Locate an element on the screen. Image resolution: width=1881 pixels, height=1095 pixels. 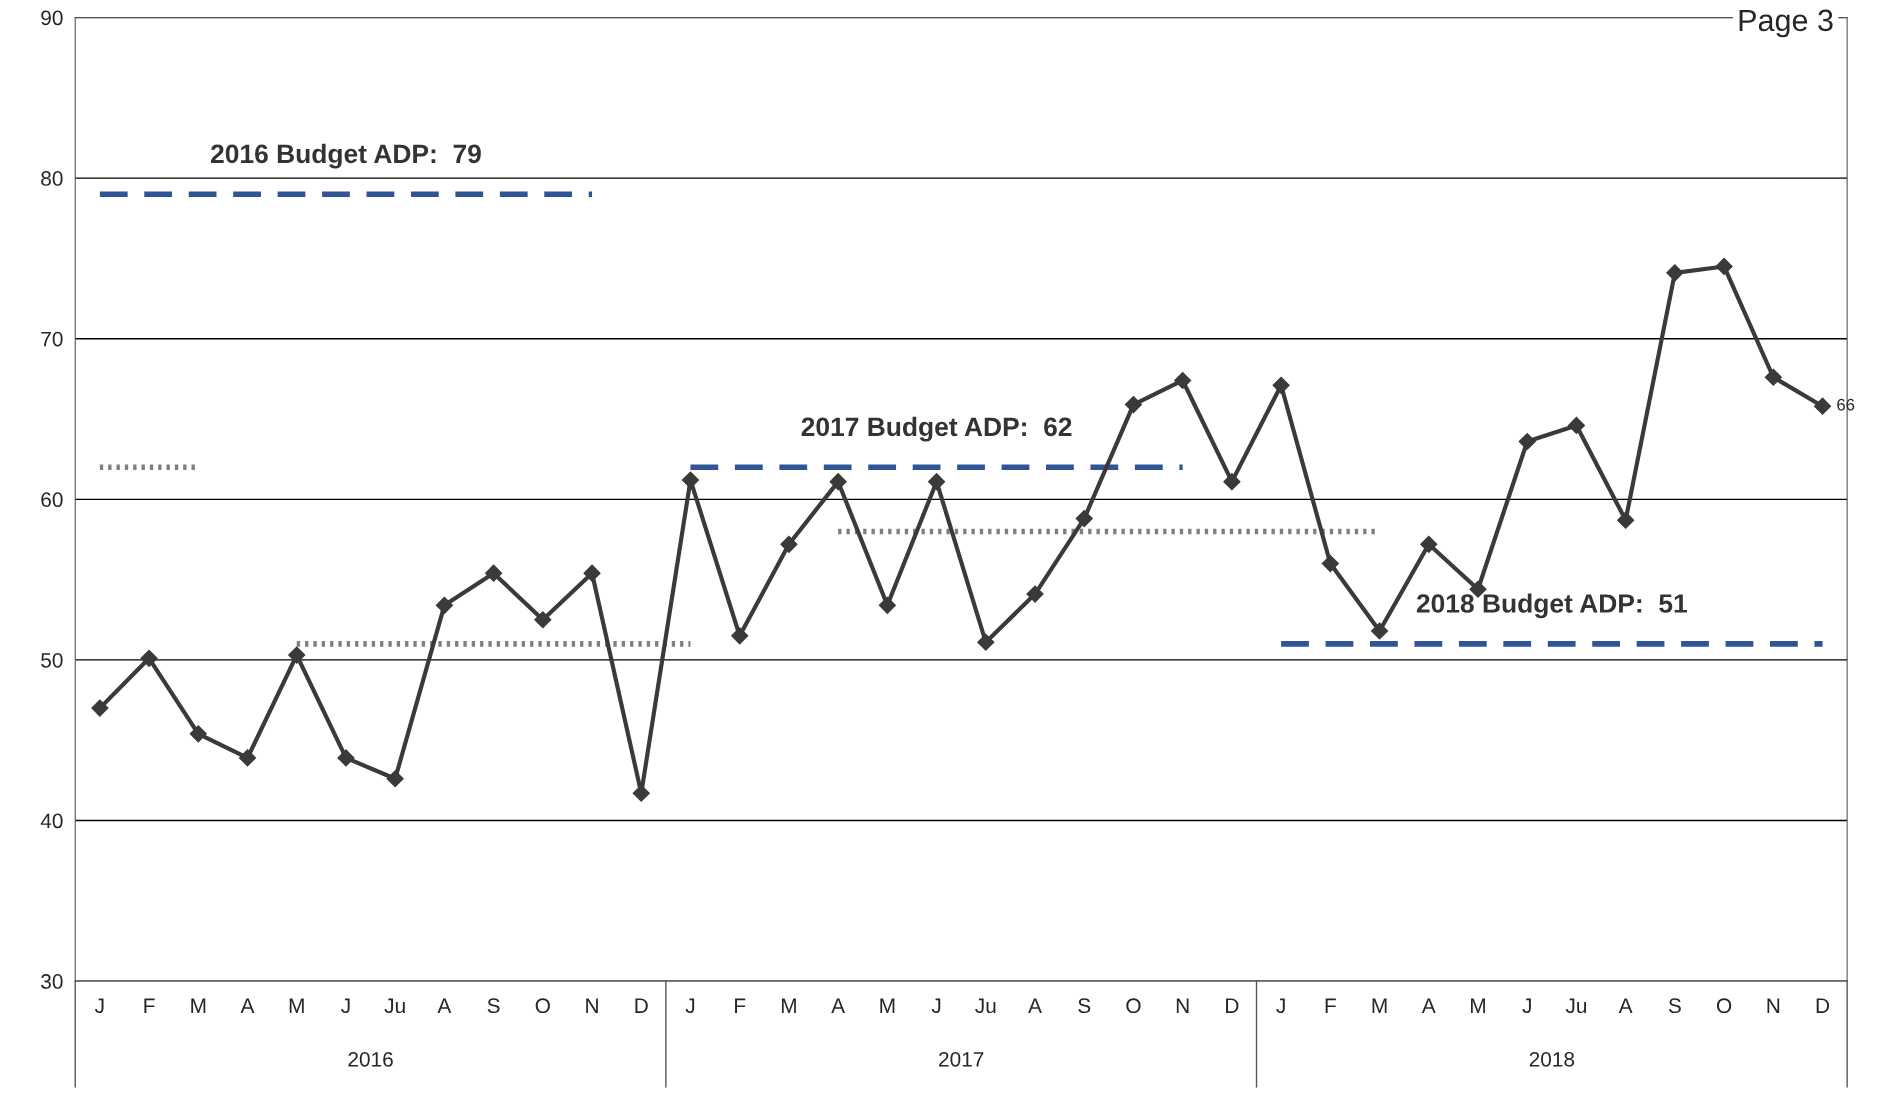
annotation: Page 3 is located at coordinates (1786, 23).